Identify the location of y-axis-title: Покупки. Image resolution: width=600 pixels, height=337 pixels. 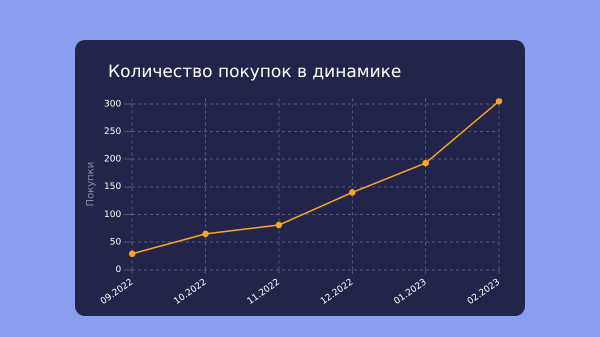
(91, 184).